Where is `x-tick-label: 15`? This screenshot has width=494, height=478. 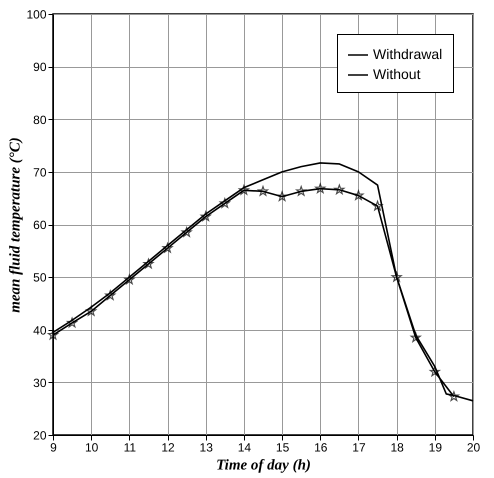 x-tick-label: 15 is located at coordinates (283, 447).